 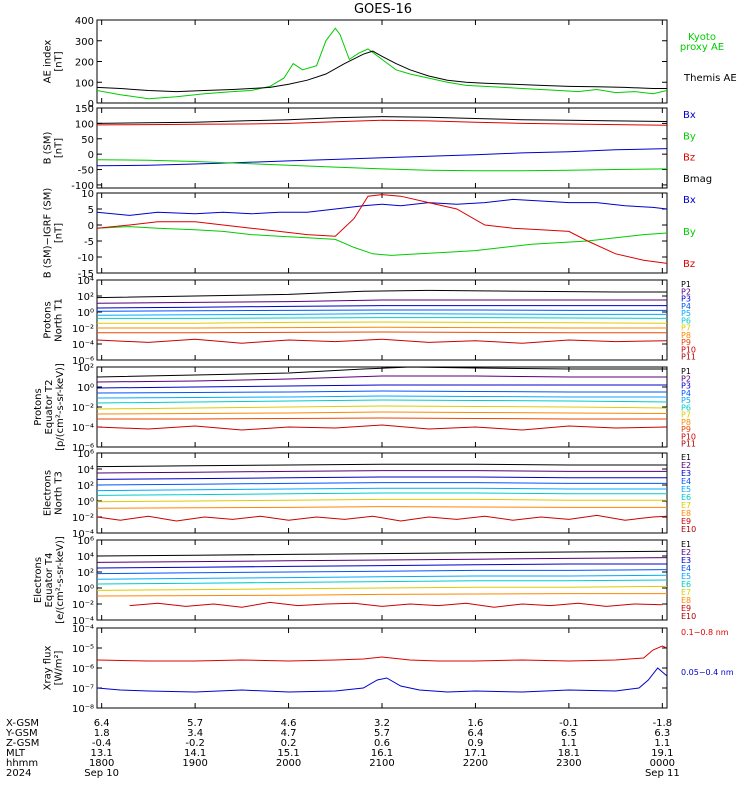 I want to click on legend-entry: E10, so click(x=688, y=616).